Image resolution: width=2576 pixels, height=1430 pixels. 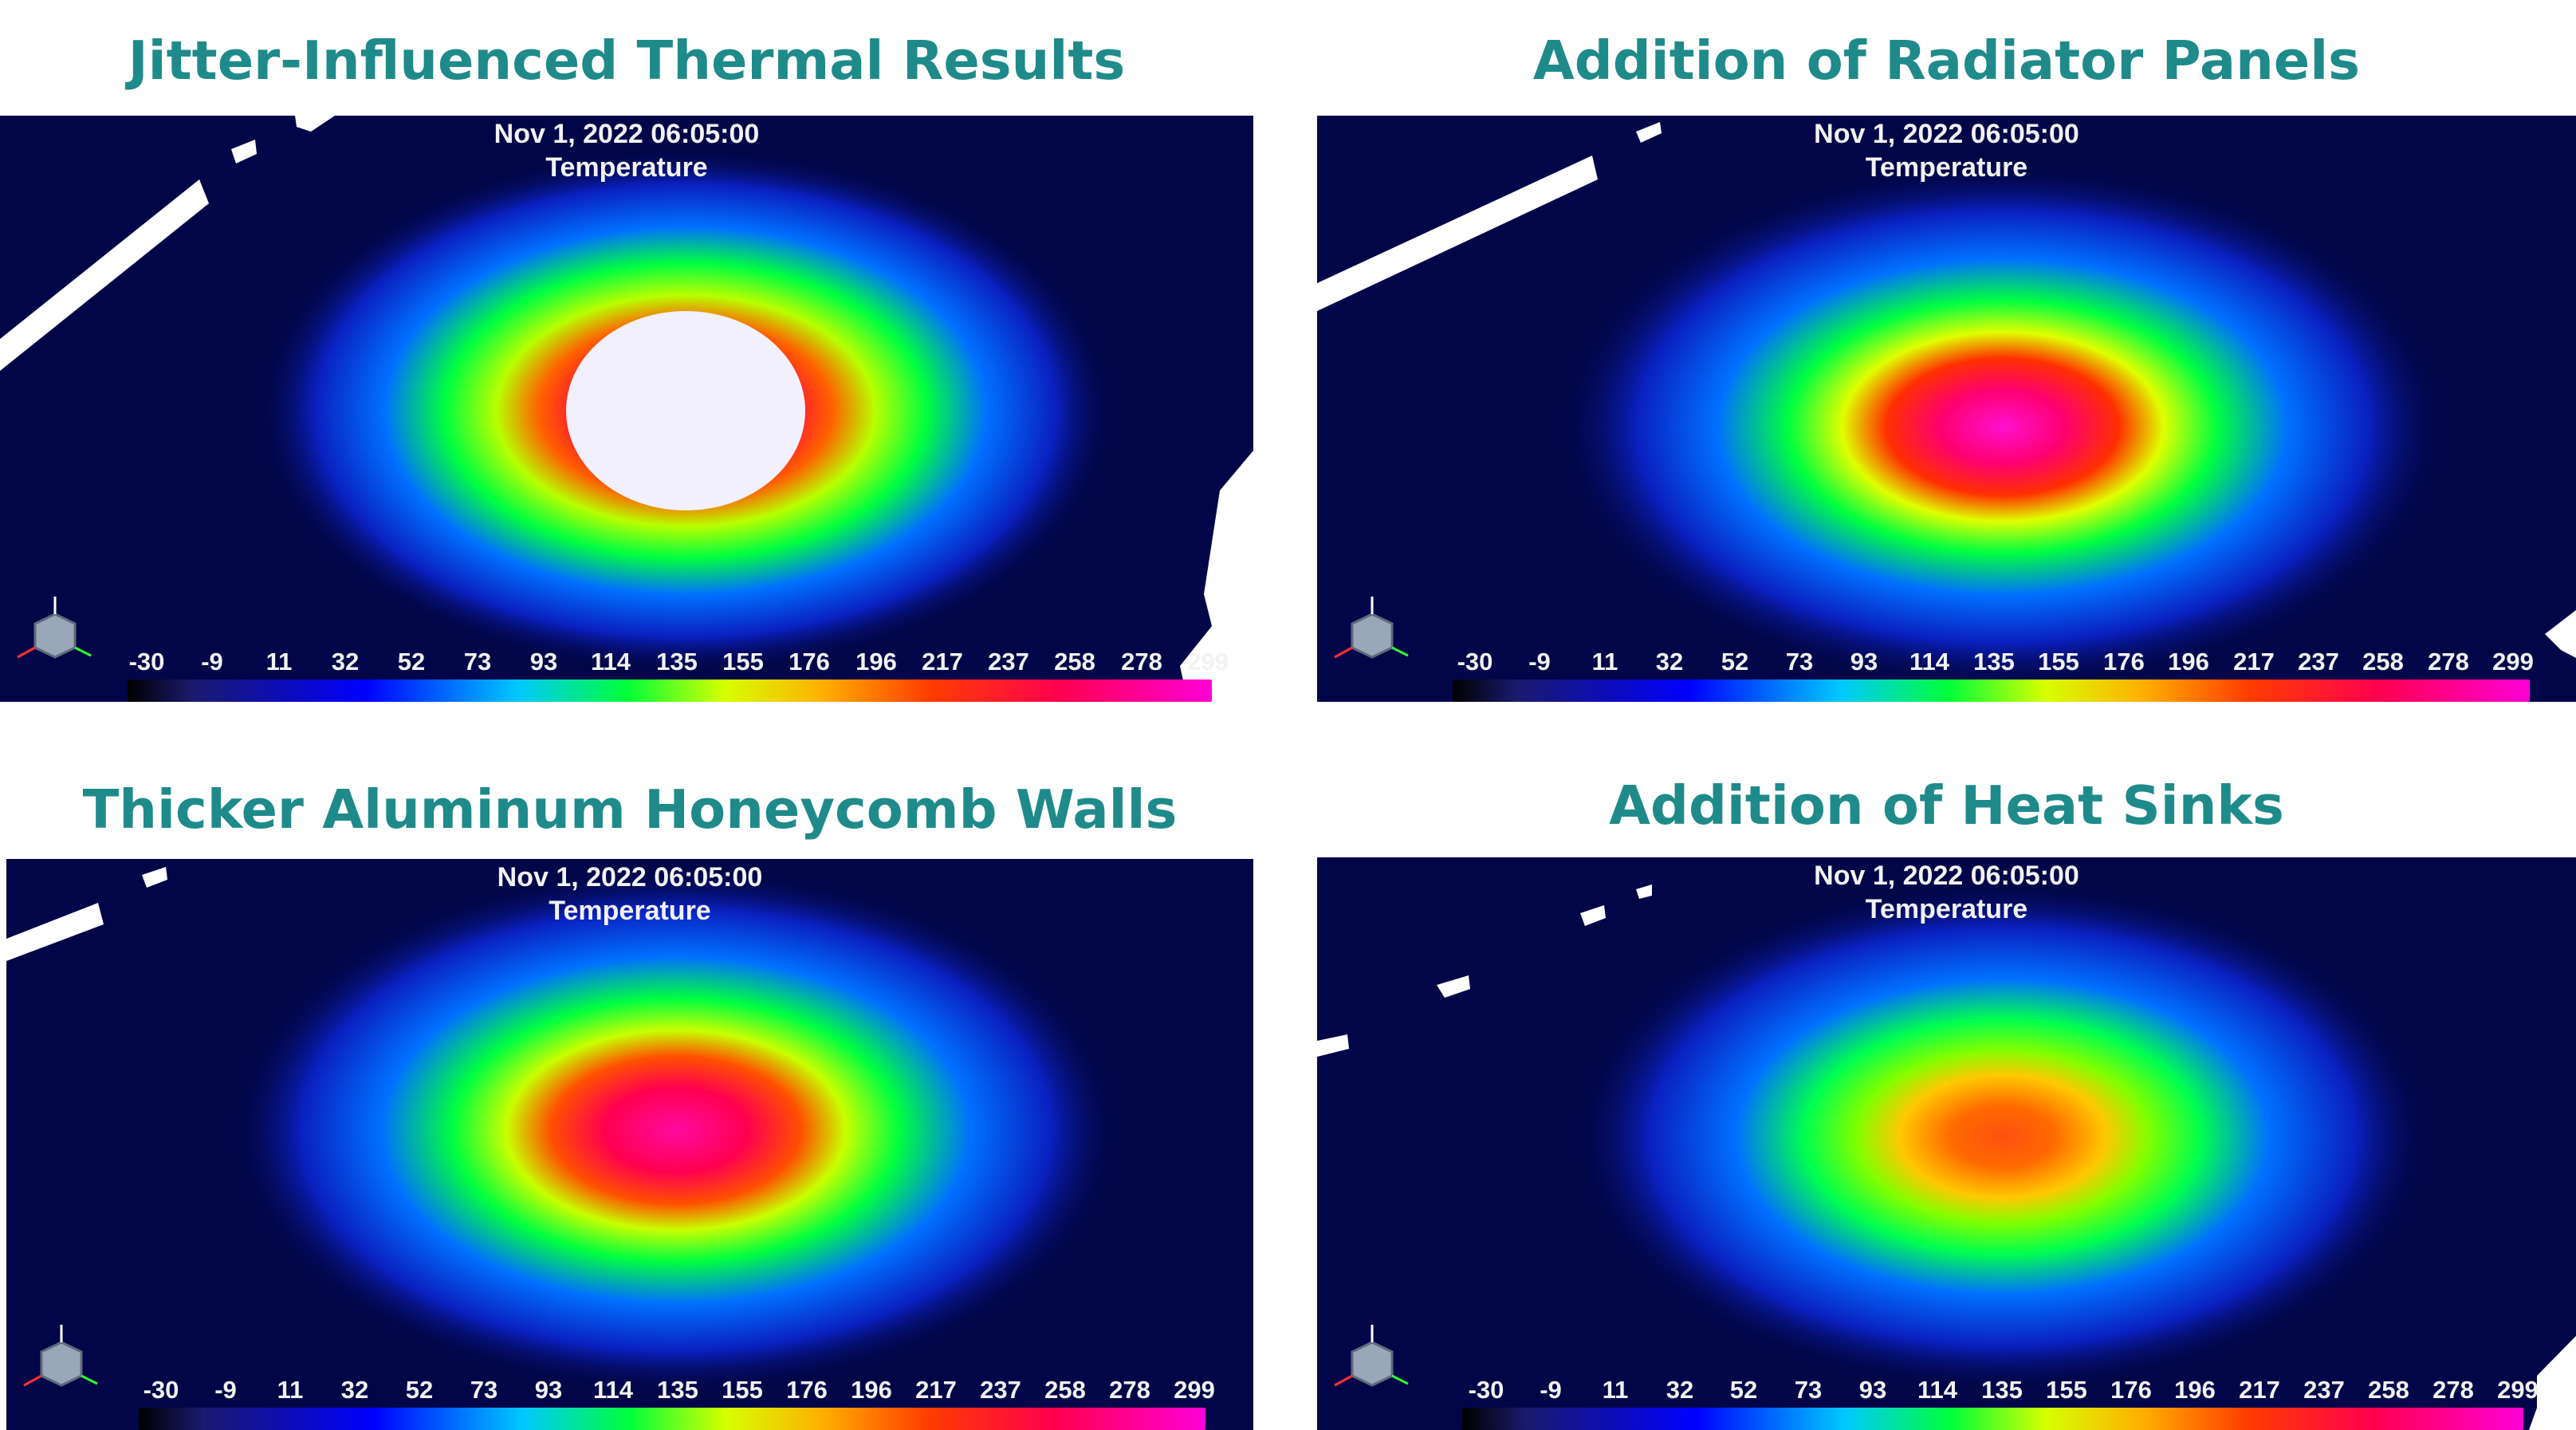 I want to click on panel-title-jitter: Jitter-Influenced Thermal Results, so click(x=627, y=61).